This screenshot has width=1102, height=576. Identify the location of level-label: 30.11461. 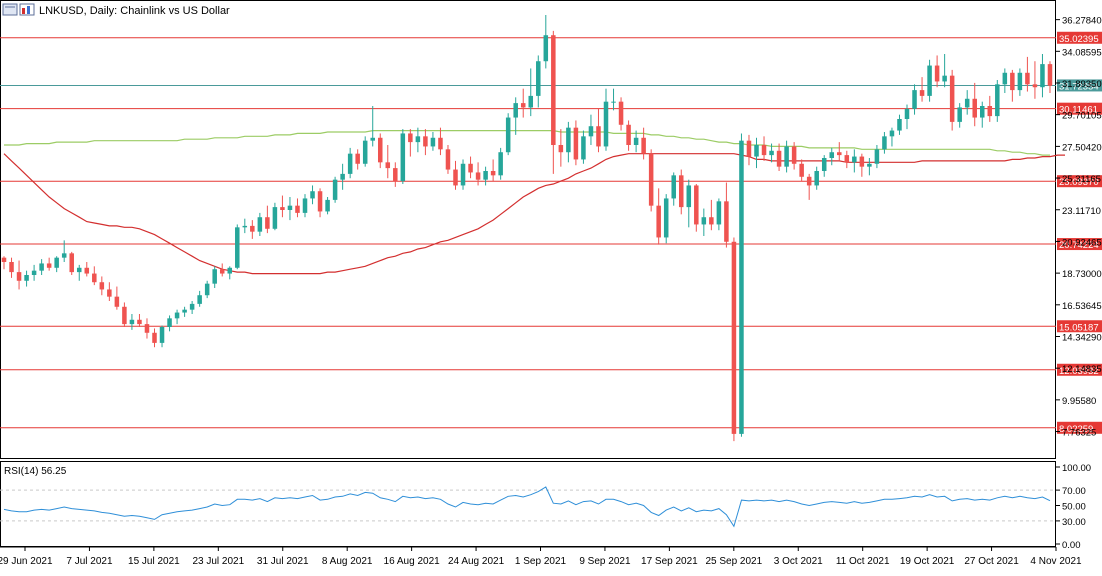
(1078, 110).